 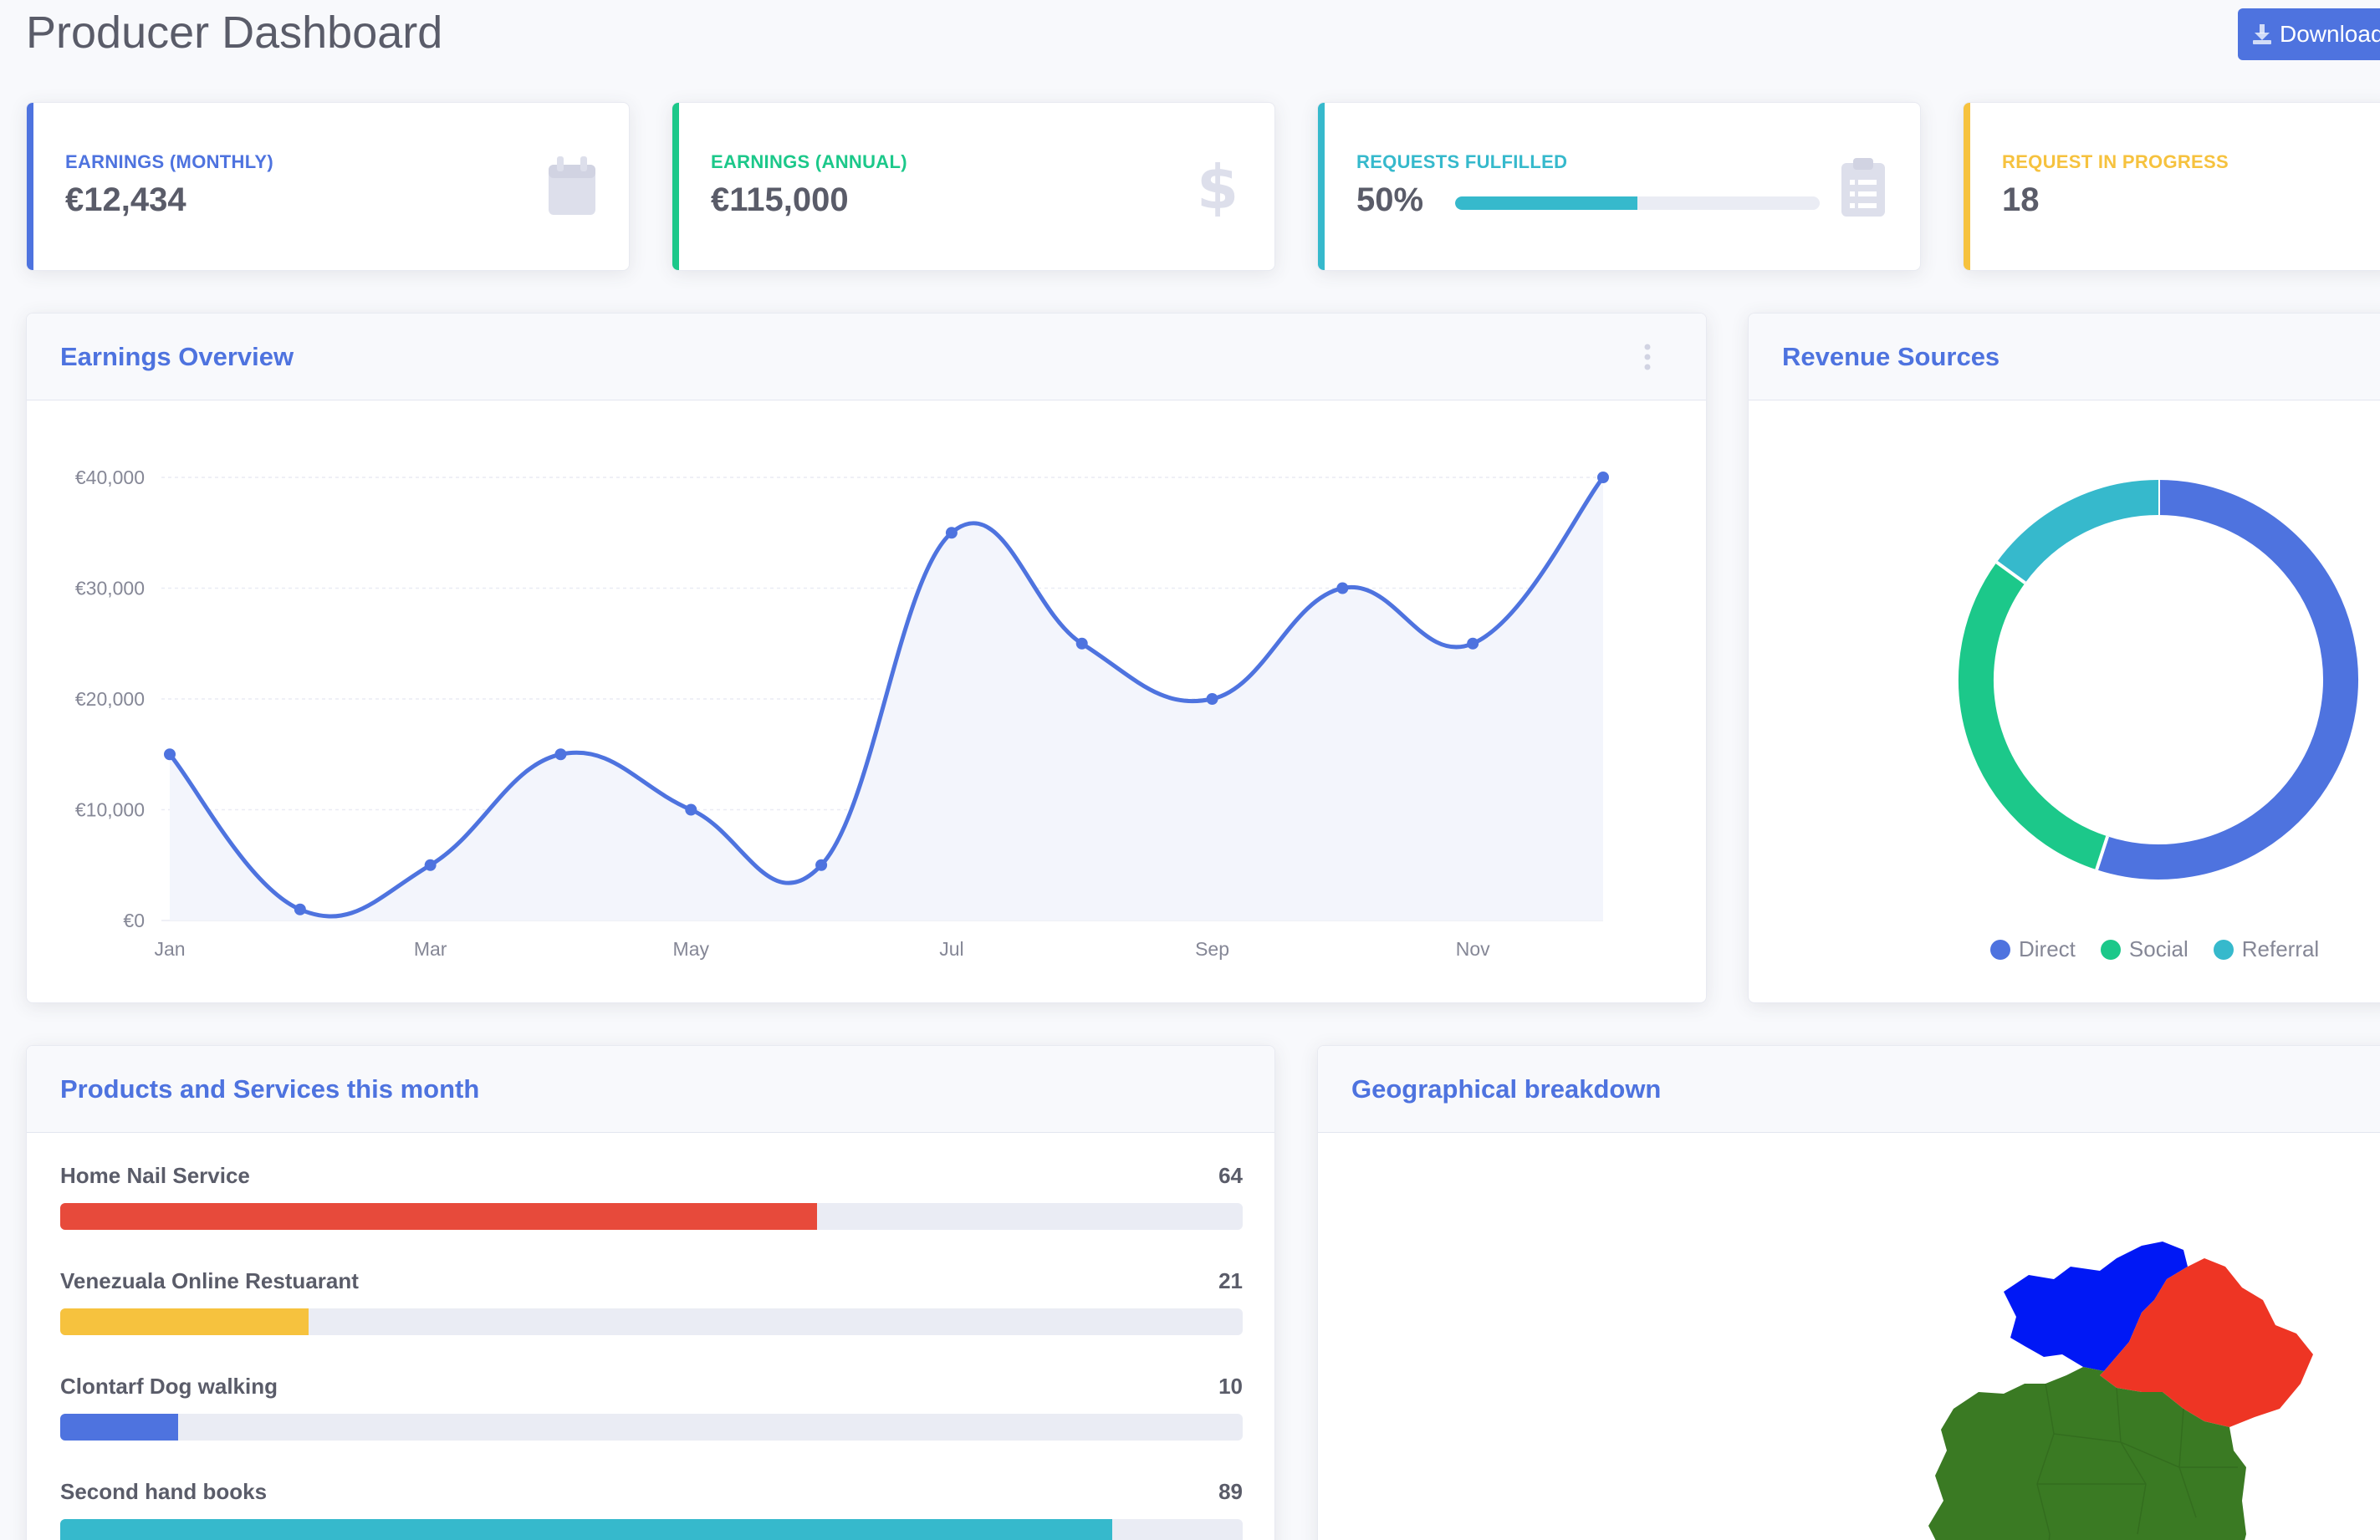 I want to click on y-tick-label: €0, so click(x=134, y=920).